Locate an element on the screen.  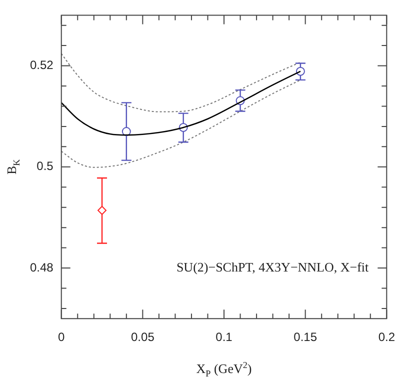
y-axis-title: BK is located at coordinates (13, 166).